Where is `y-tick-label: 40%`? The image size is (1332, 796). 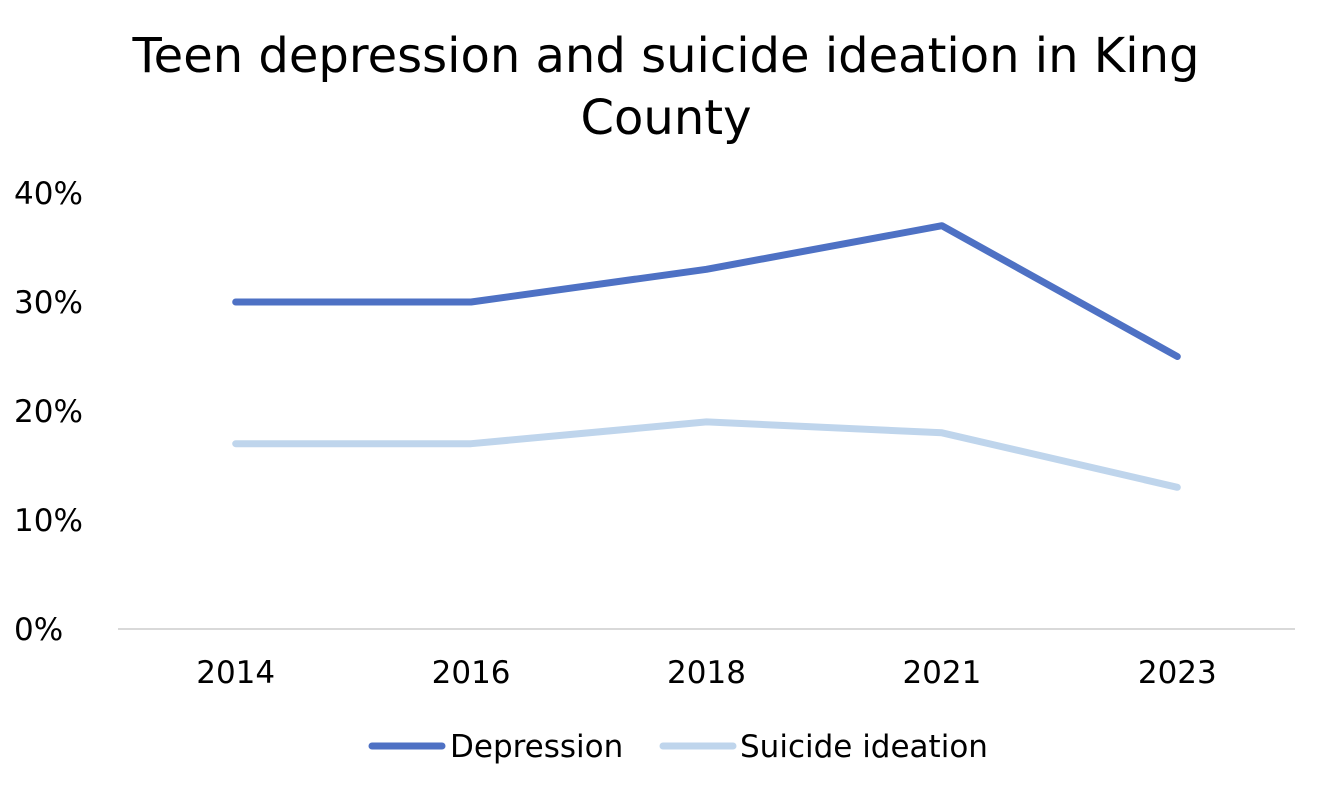
y-tick-label: 40% is located at coordinates (48, 194).